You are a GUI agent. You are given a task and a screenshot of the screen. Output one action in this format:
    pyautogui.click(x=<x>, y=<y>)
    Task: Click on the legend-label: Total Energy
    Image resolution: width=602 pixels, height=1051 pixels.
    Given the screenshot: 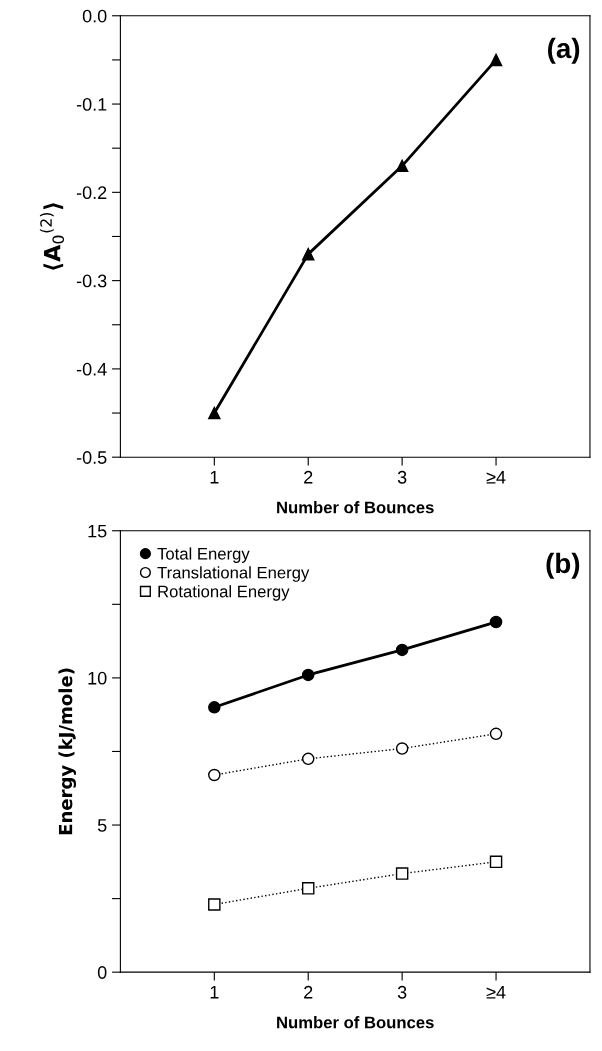 What is the action you would take?
    pyautogui.click(x=203, y=555)
    